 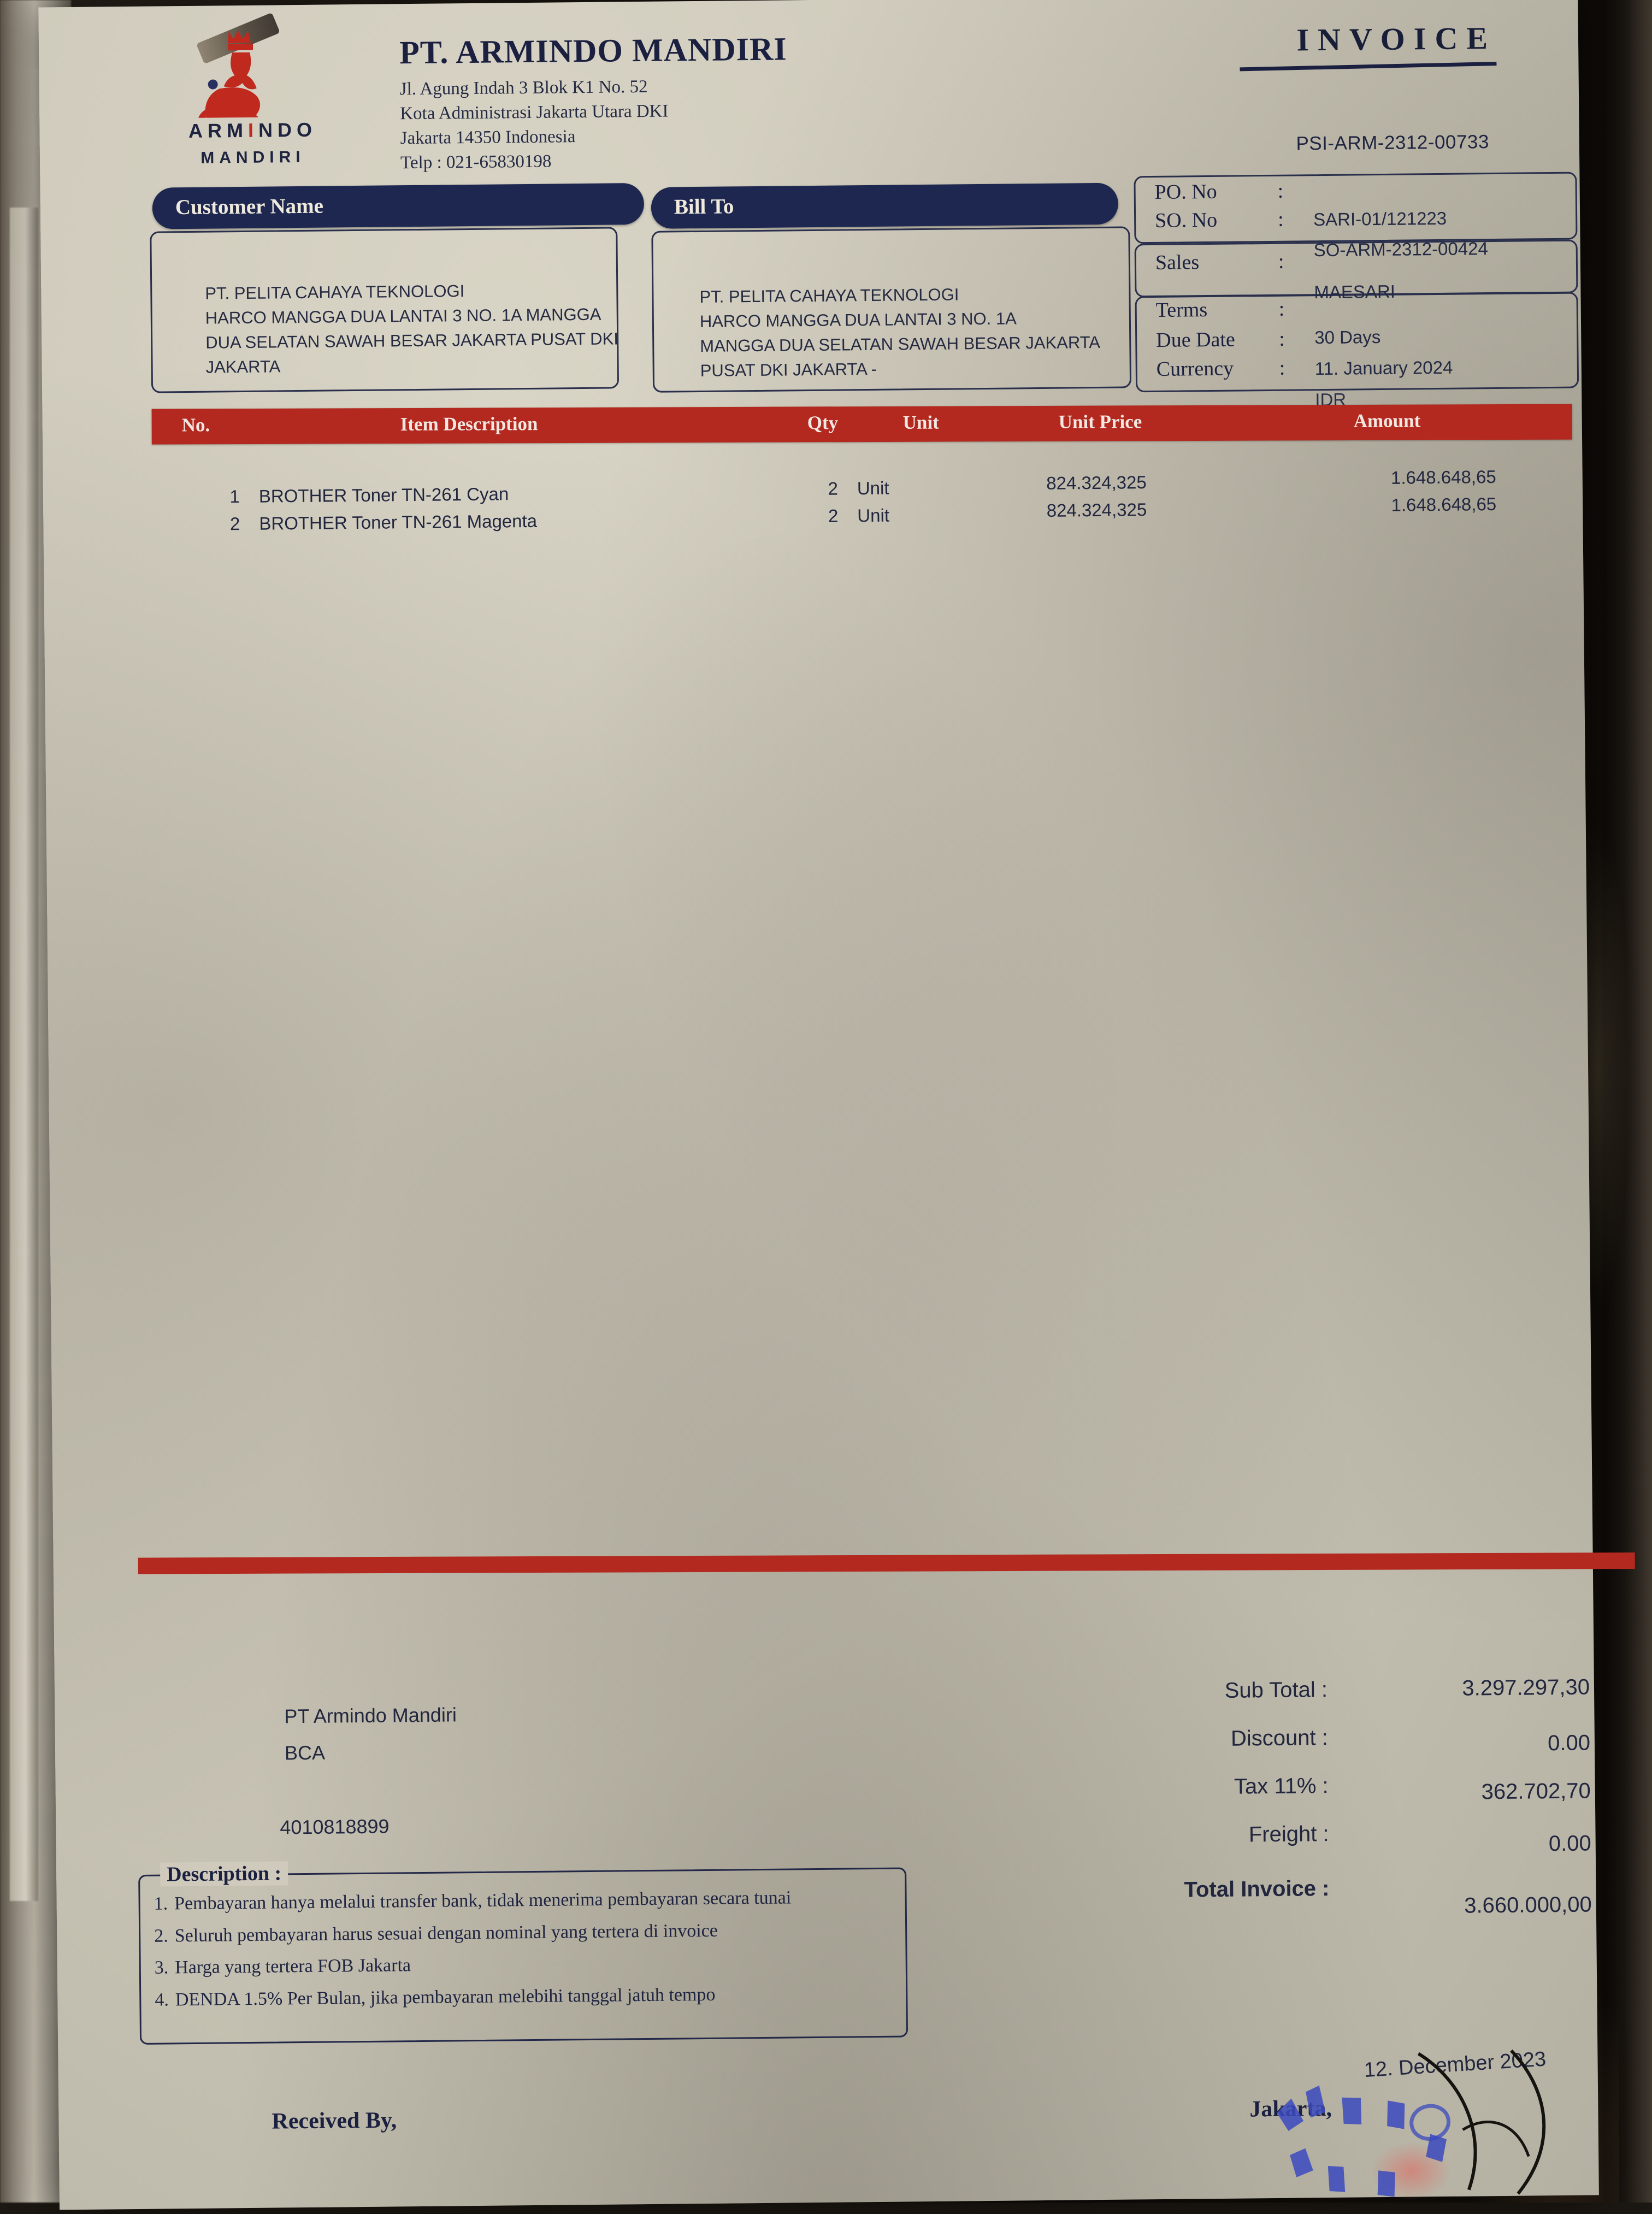 What do you see at coordinates (1569, 1843) in the screenshot?
I see `freight-value: 0.00` at bounding box center [1569, 1843].